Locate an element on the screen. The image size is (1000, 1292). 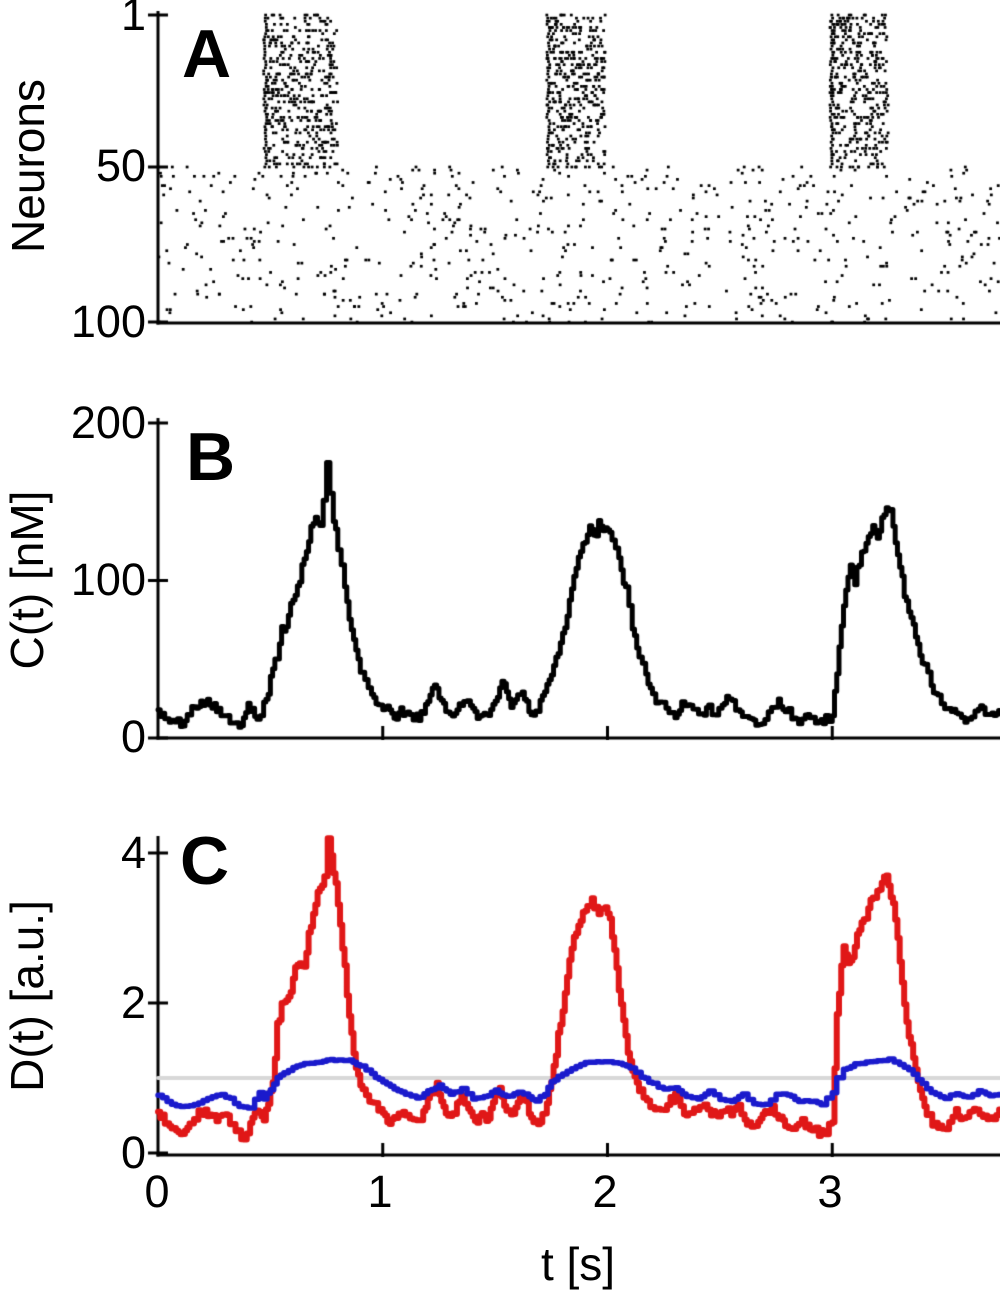
panel-a-ytick-100: 100 is located at coordinates (108, 321).